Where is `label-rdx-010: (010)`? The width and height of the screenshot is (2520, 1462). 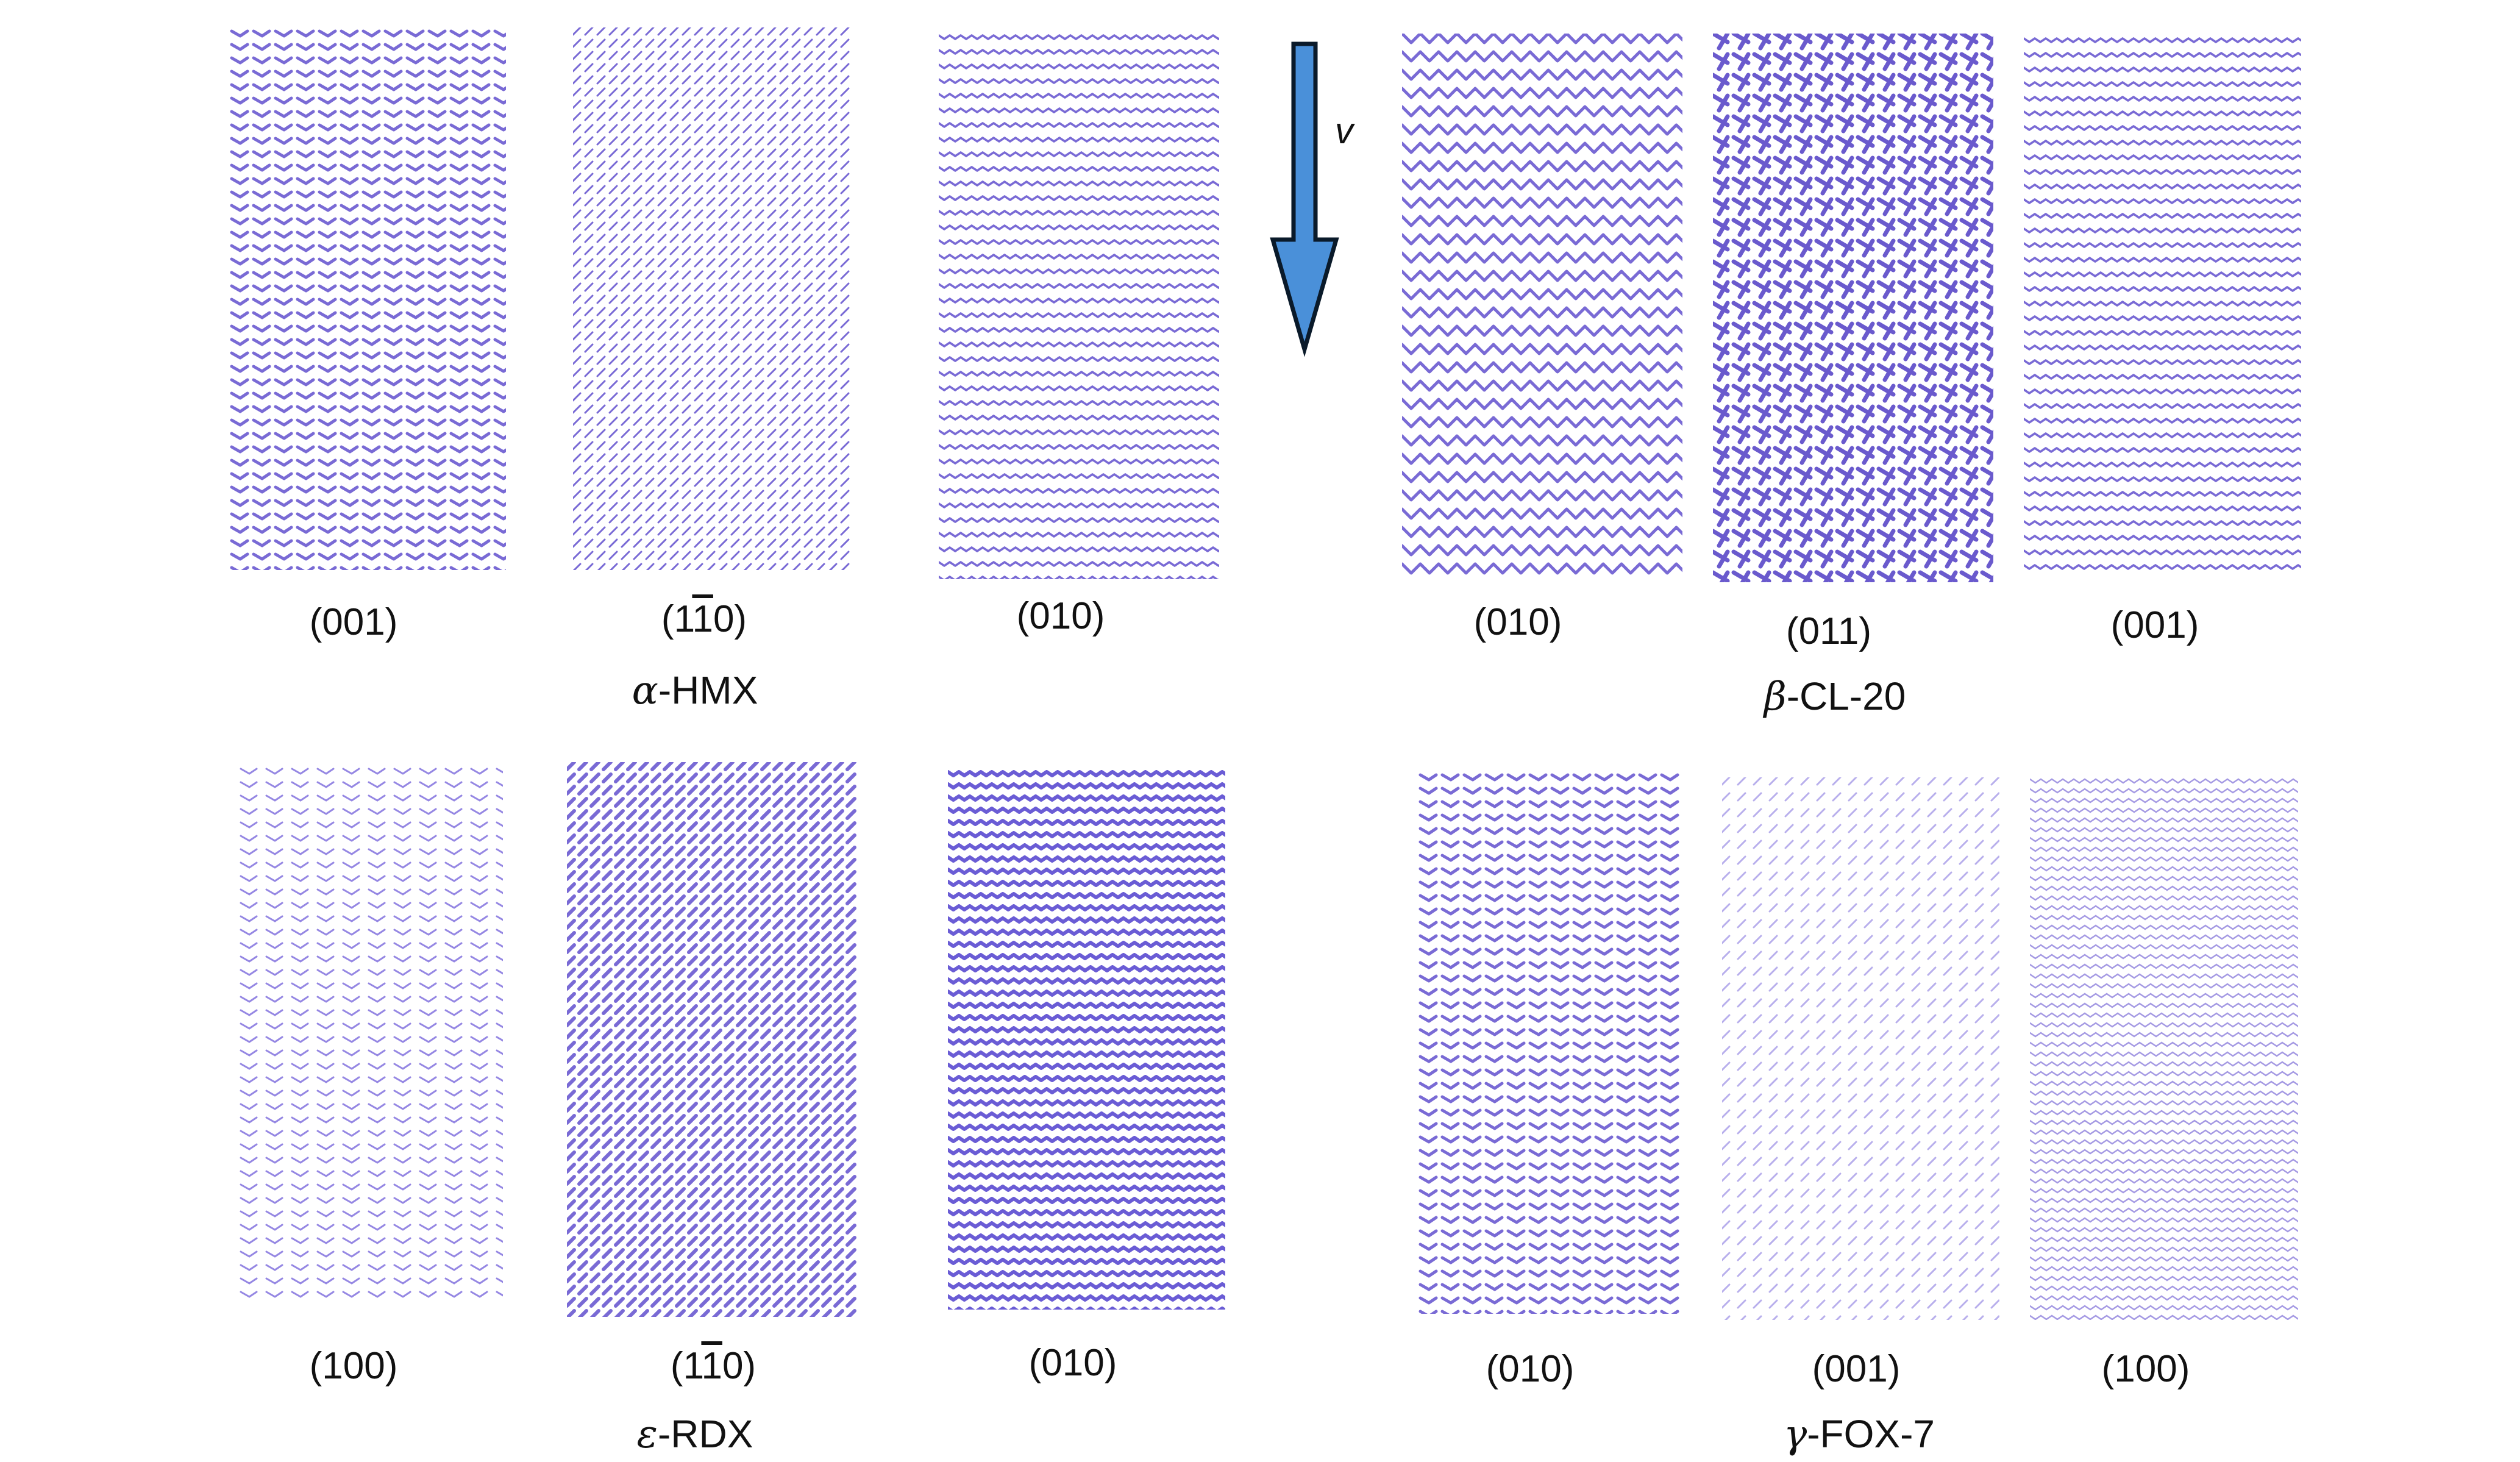 label-rdx-010: (010) is located at coordinates (1072, 1363).